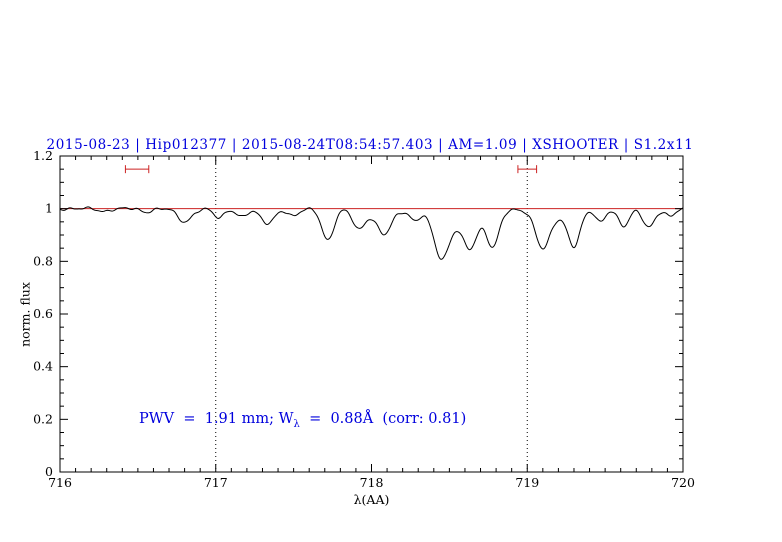 The width and height of the screenshot is (782, 542). What do you see at coordinates (49, 208) in the screenshot?
I see `svg-text: 1` at bounding box center [49, 208].